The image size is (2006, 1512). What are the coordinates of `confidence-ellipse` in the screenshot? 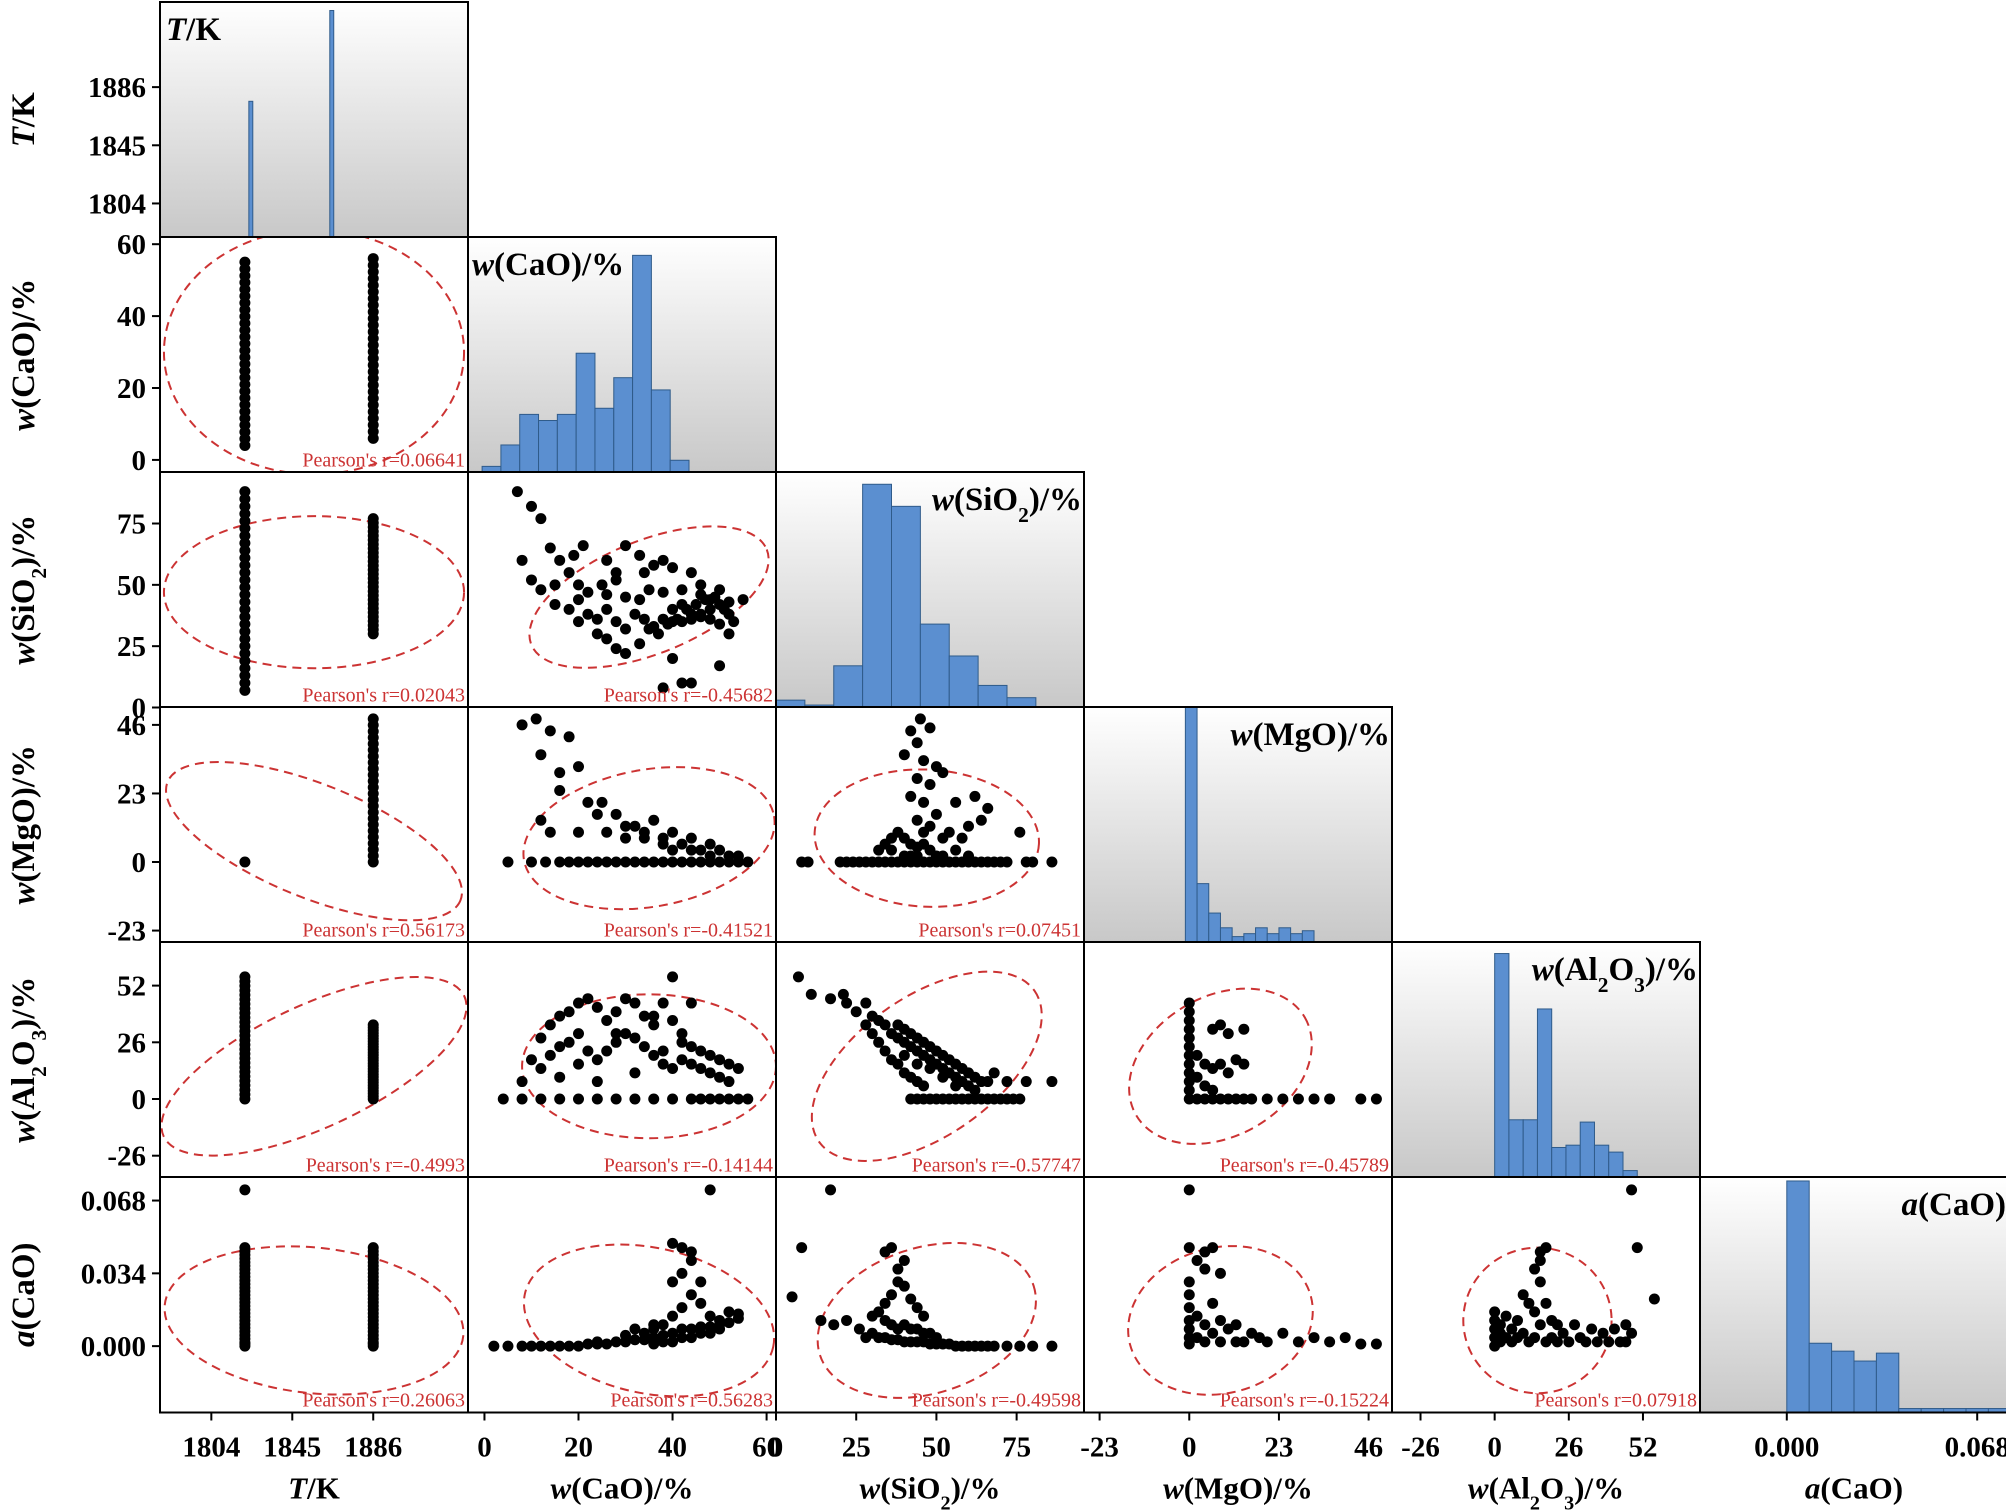 It's located at (649, 597).